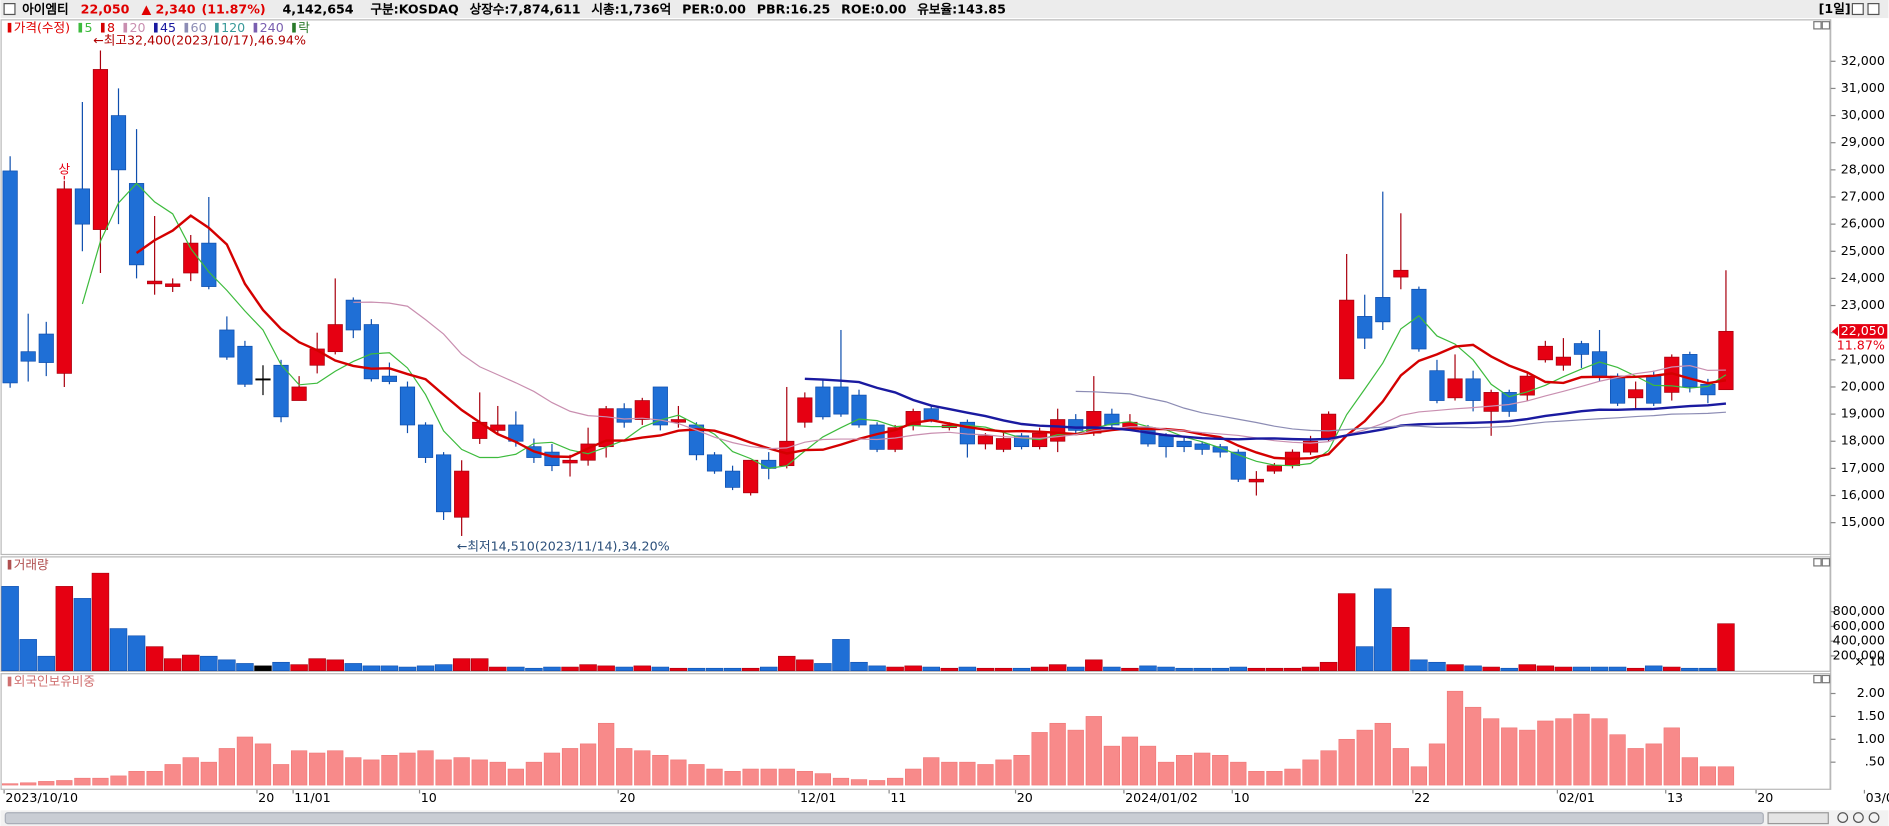 The height and width of the screenshot is (826, 1889). Describe the element at coordinates (563, 545) in the screenshot. I see `low-annotation: ←최저14,510(2023/11/14),34.20%` at that location.